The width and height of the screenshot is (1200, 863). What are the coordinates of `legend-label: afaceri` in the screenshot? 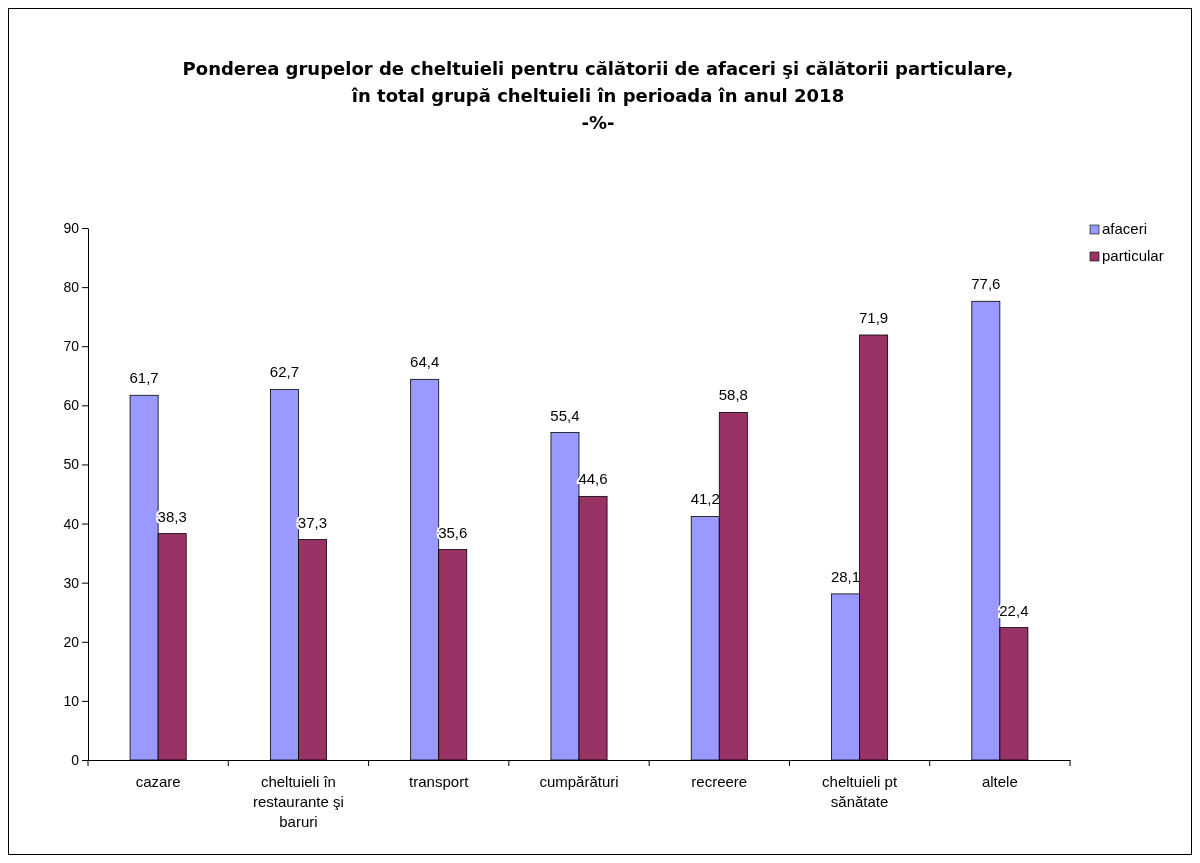 It's located at (1125, 228).